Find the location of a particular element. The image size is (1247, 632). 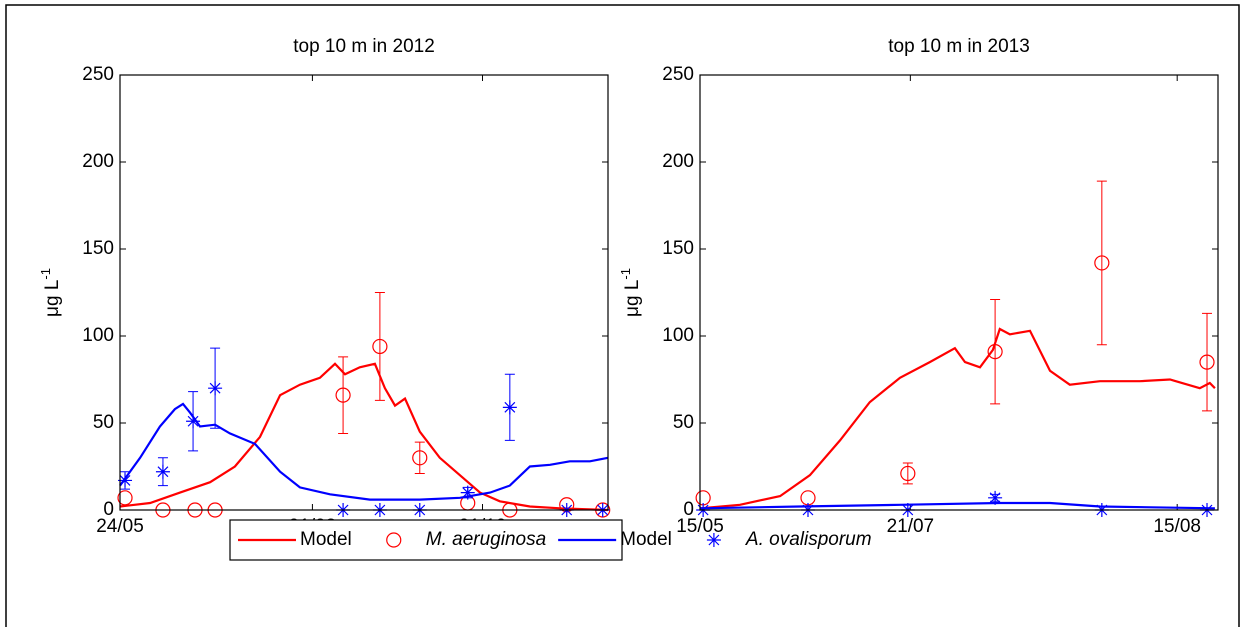

chart-title: top 10 m in 2012 is located at coordinates (364, 46).